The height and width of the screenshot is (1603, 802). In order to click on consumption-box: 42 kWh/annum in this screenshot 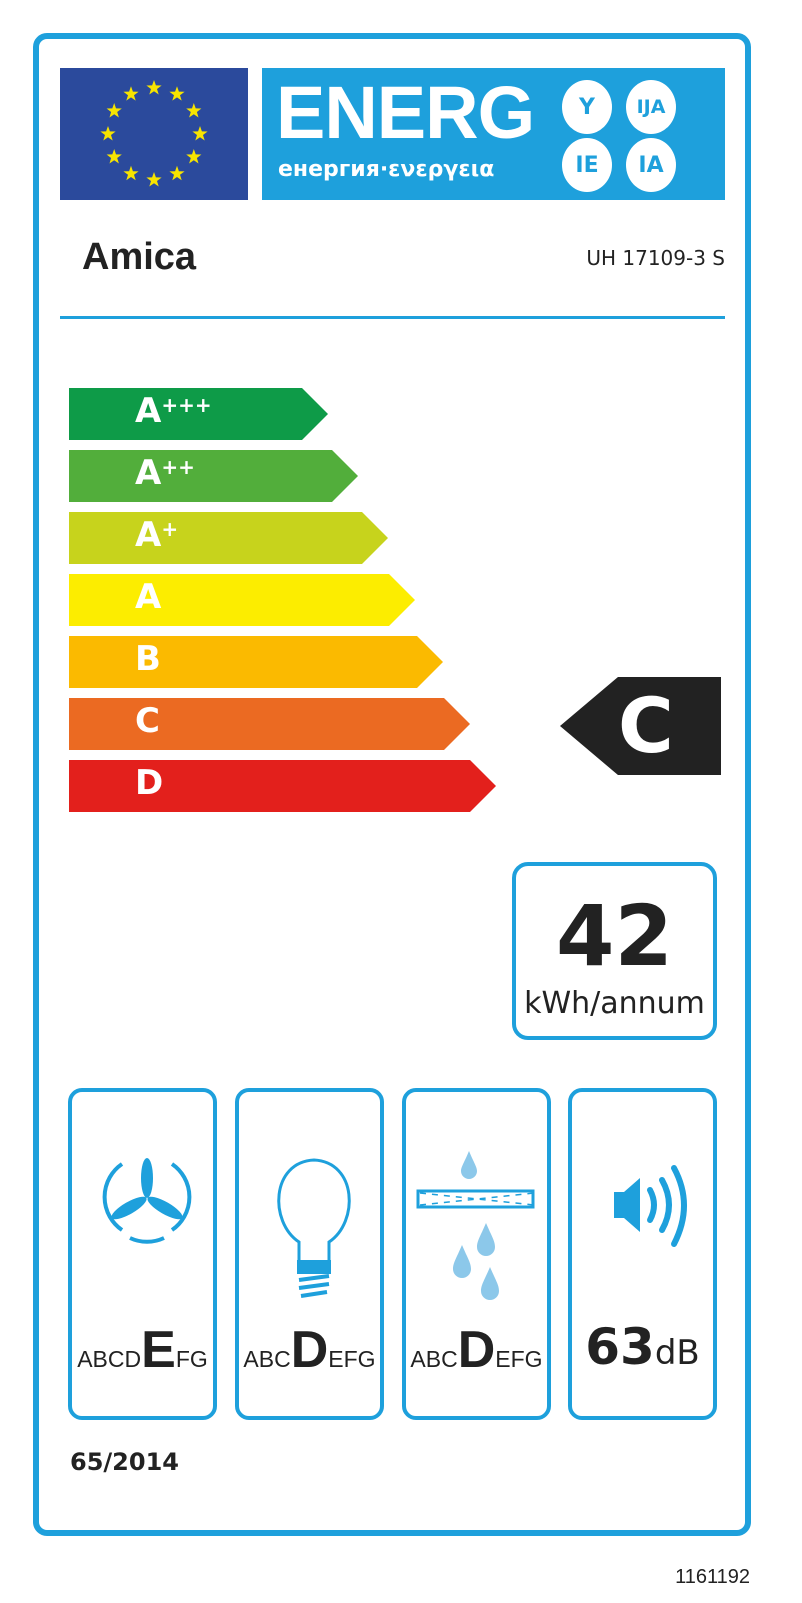, I will do `click(614, 951)`.